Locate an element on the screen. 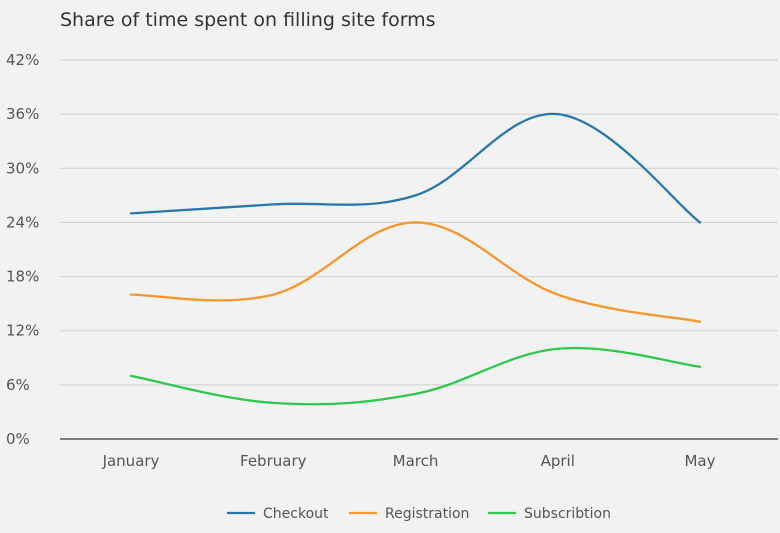 The height and width of the screenshot is (533, 780). legend-label: Subscribtion is located at coordinates (567, 514).